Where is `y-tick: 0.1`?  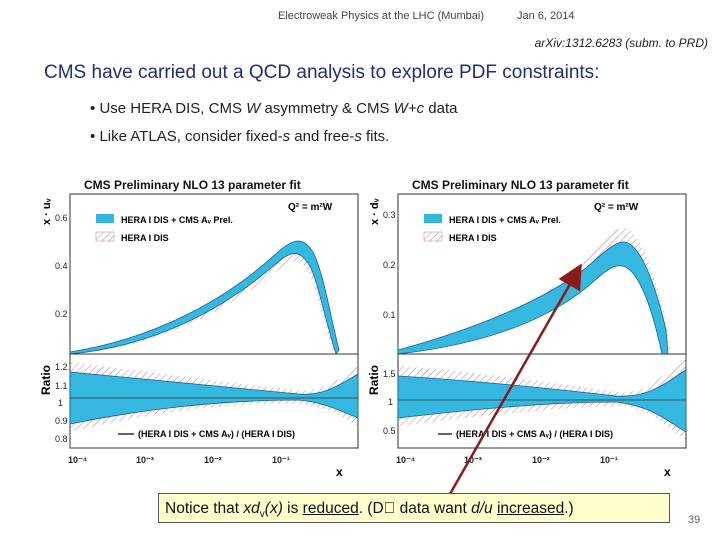
y-tick: 0.1 is located at coordinates (389, 315).